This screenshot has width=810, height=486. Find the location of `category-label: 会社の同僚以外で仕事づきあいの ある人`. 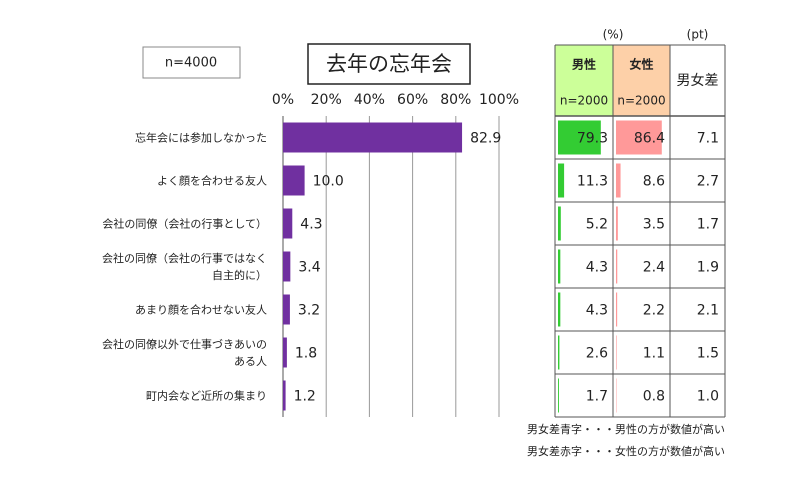

category-label: 会社の同僚以外で仕事づきあいの ある人 is located at coordinates (184, 352).